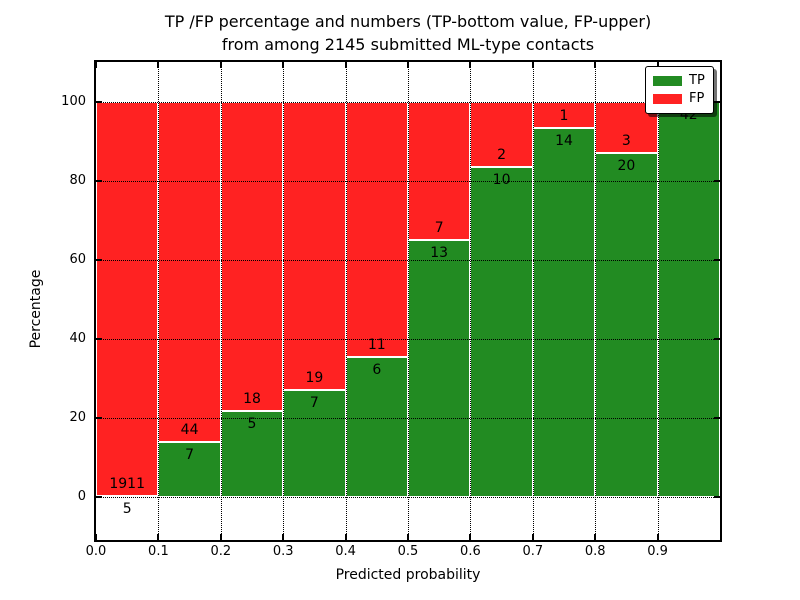 Image resolution: width=800 pixels, height=600 pixels. I want to click on y-tick-label: 20, so click(77, 417).